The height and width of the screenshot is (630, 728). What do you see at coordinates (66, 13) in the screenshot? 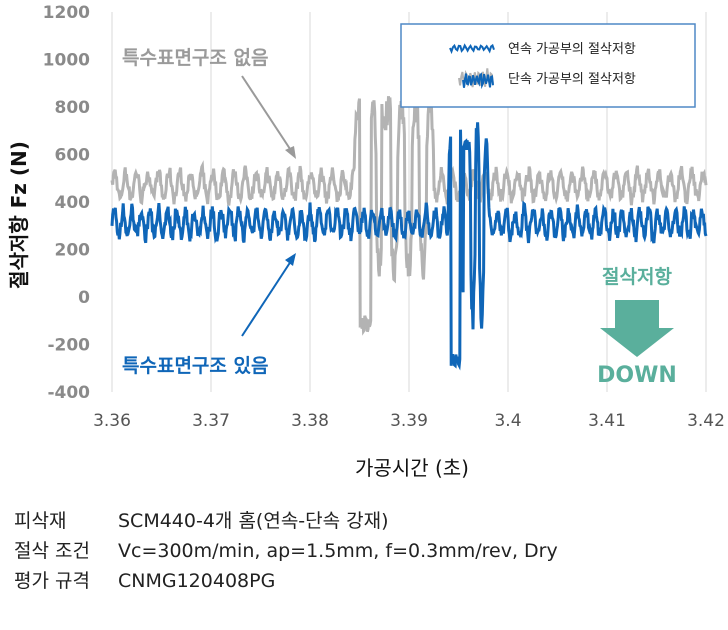
I see `y-tick-label: 1200` at bounding box center [66, 13].